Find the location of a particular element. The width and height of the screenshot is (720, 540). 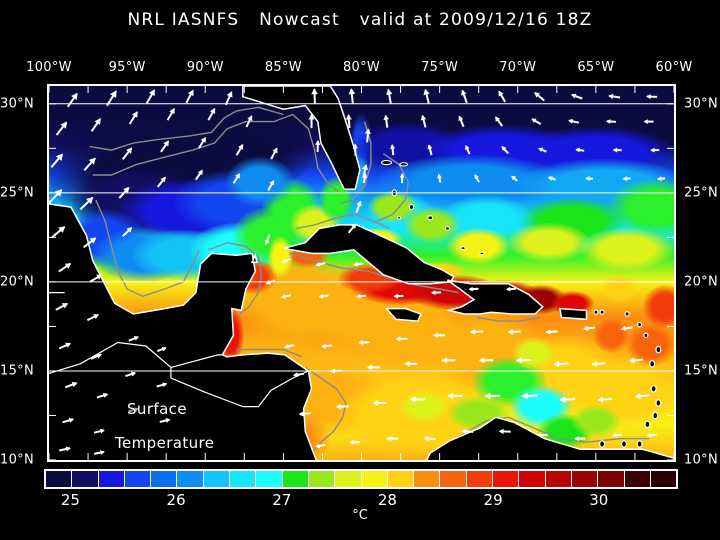

colorbar-tick-27: 27 is located at coordinates (282, 500).